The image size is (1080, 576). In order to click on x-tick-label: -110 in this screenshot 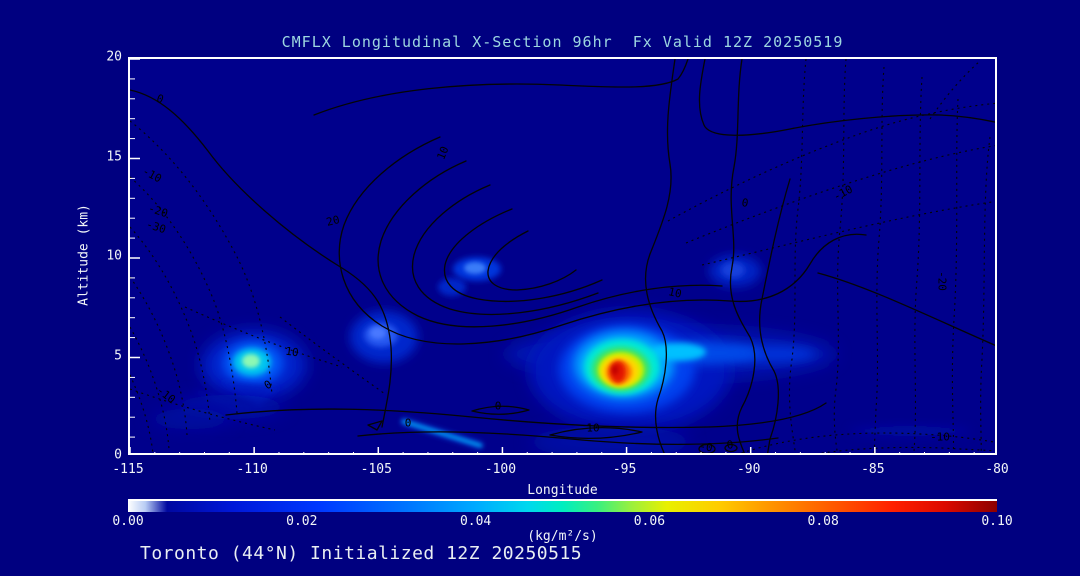, I will do `click(252, 469)`.